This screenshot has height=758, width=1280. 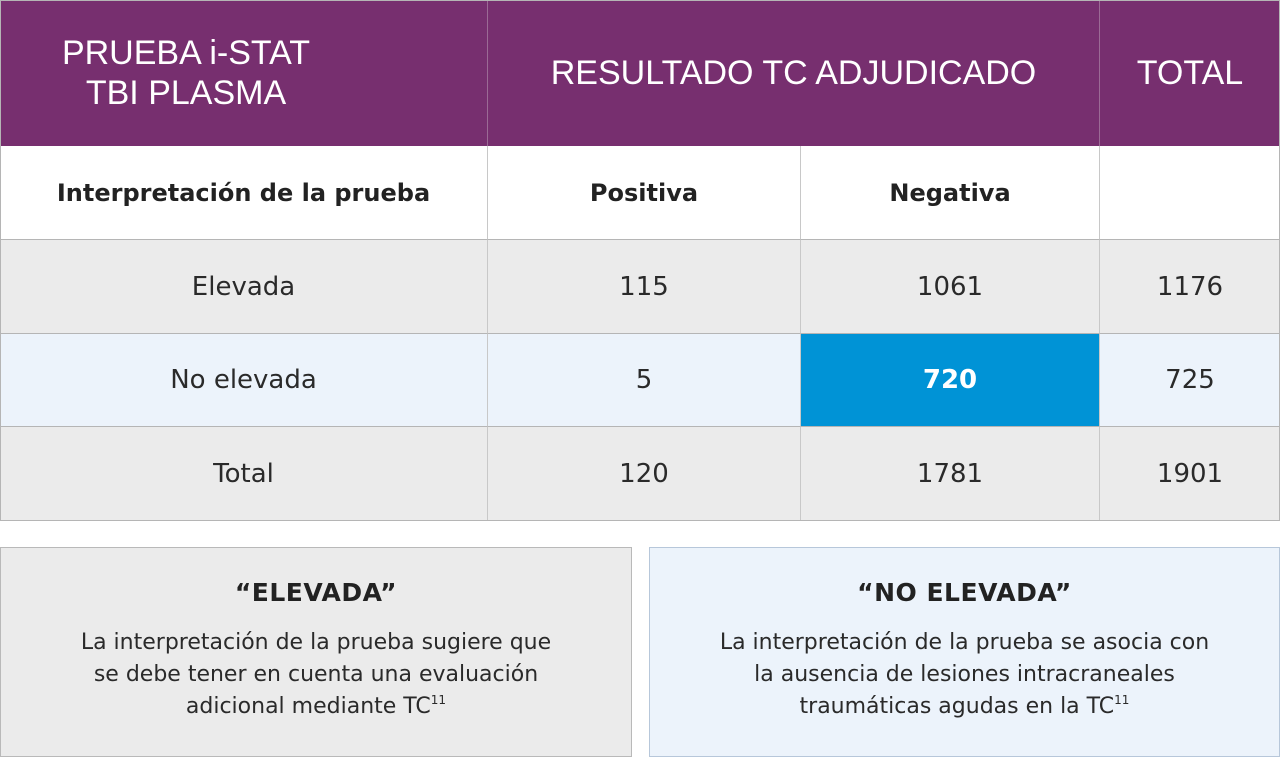 What do you see at coordinates (244, 474) in the screenshot?
I see `row-total-label: Total` at bounding box center [244, 474].